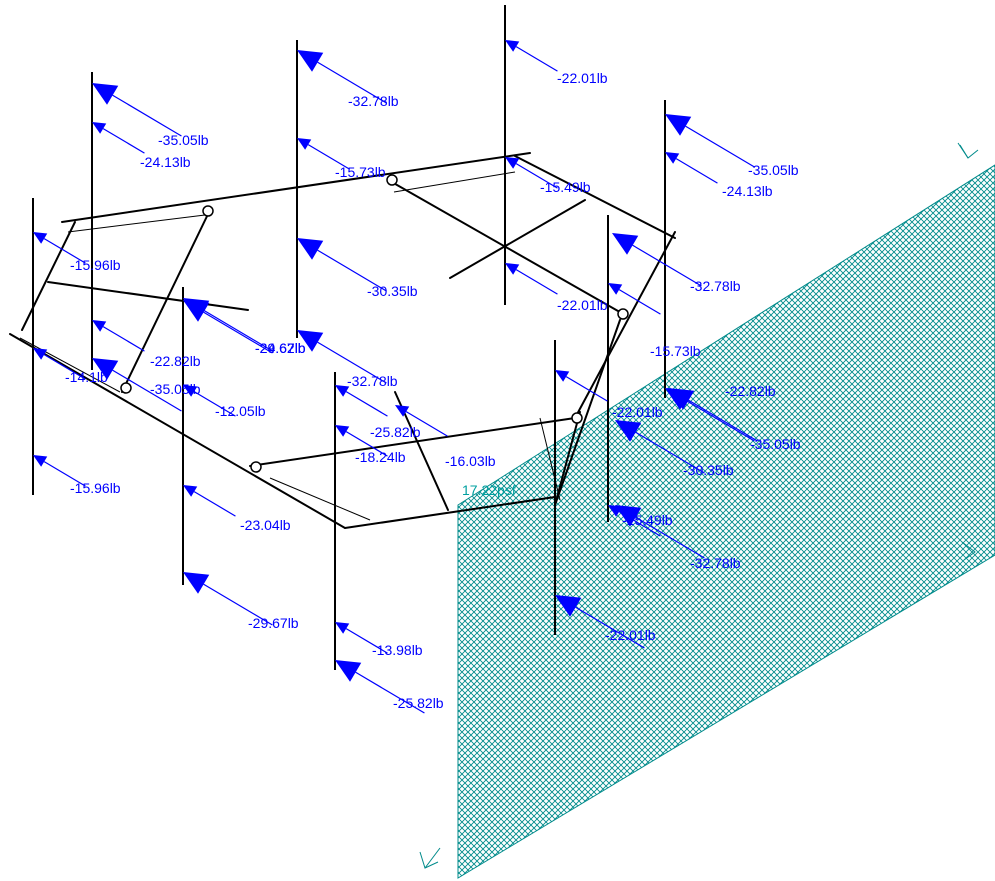  I want to click on left-chord, so click(48, 276).